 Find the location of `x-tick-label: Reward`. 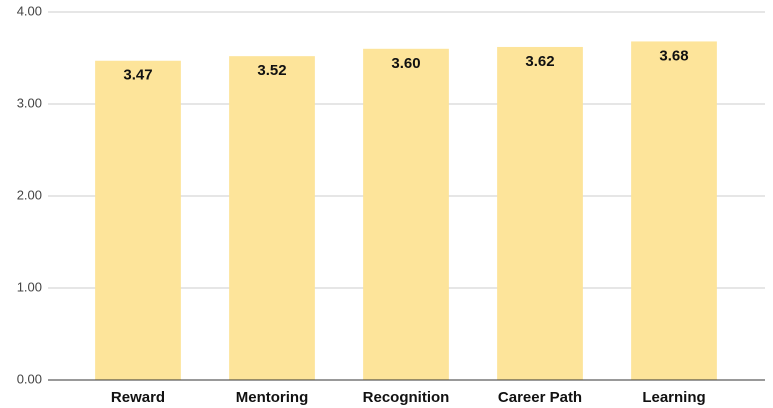

x-tick-label: Reward is located at coordinates (138, 397).